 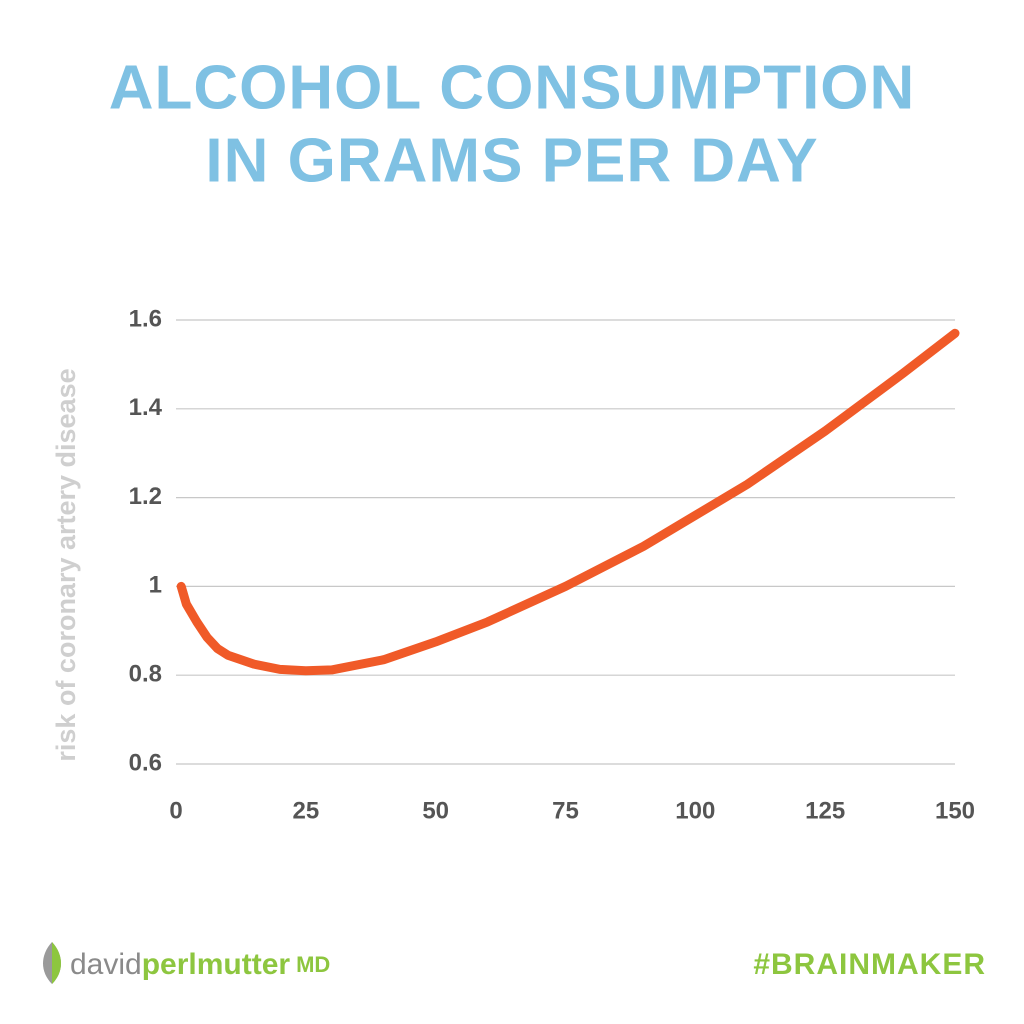 What do you see at coordinates (66, 564) in the screenshot?
I see `y-axis-label: risk of coronary artery disease` at bounding box center [66, 564].